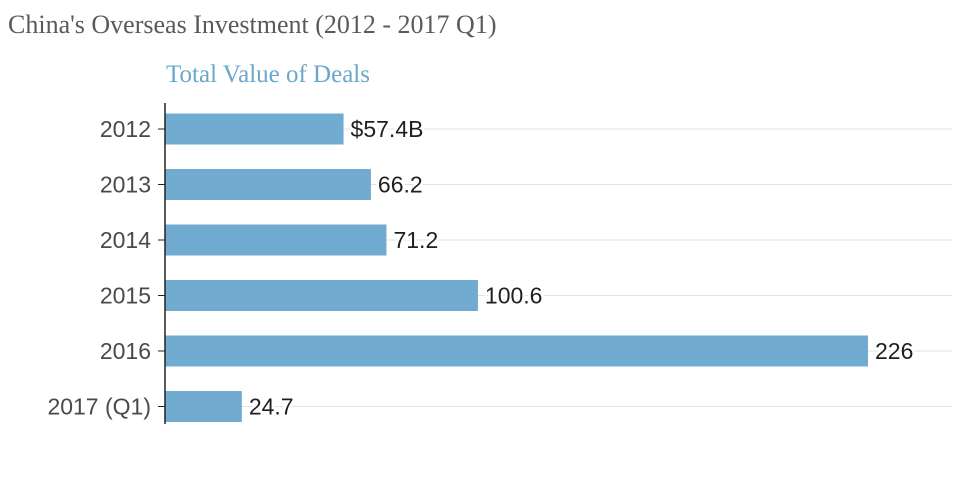 The height and width of the screenshot is (477, 960). What do you see at coordinates (415, 240) in the screenshot?
I see `bar-value-label: 71.2` at bounding box center [415, 240].